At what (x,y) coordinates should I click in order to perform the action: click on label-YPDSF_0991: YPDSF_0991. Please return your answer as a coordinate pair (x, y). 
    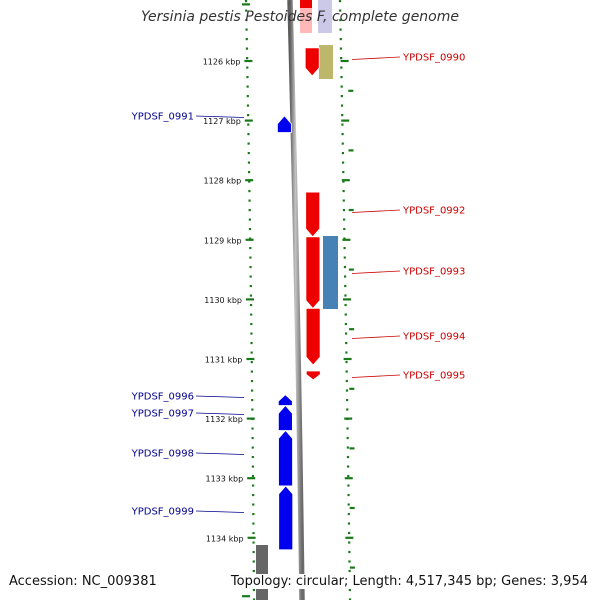
    Looking at the image, I should click on (162, 117).